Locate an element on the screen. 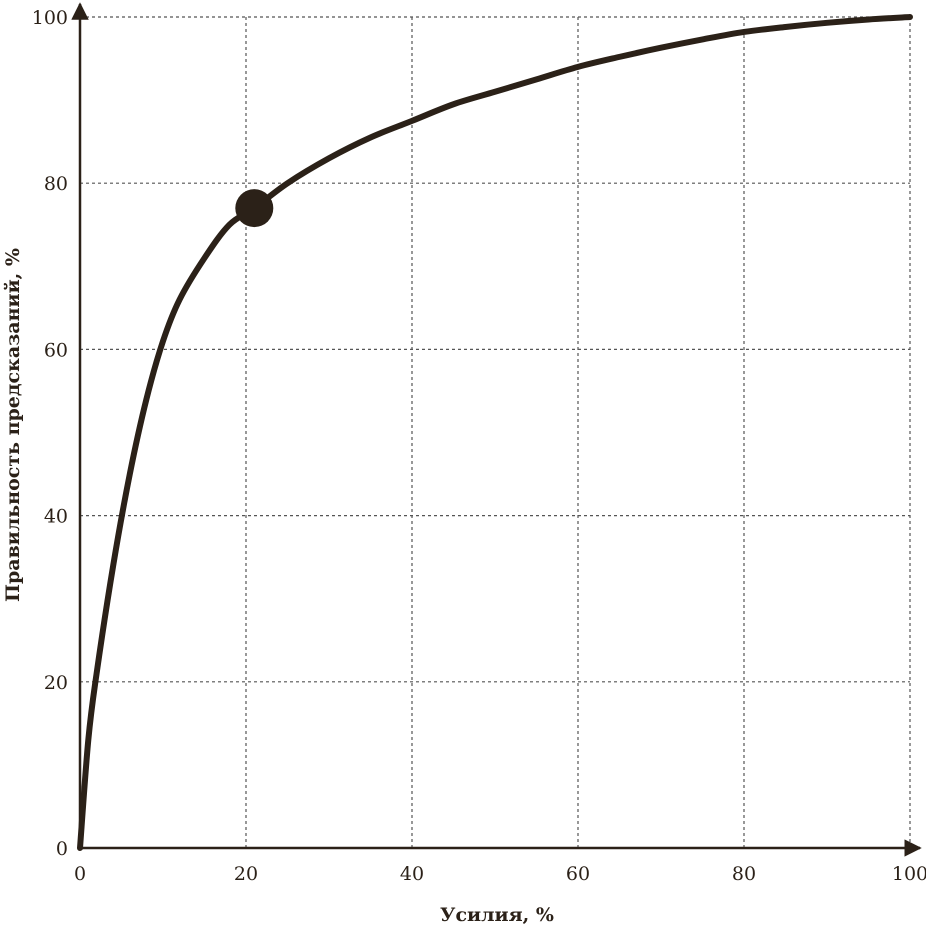  x-tick-label: 0 is located at coordinates (80, 874).